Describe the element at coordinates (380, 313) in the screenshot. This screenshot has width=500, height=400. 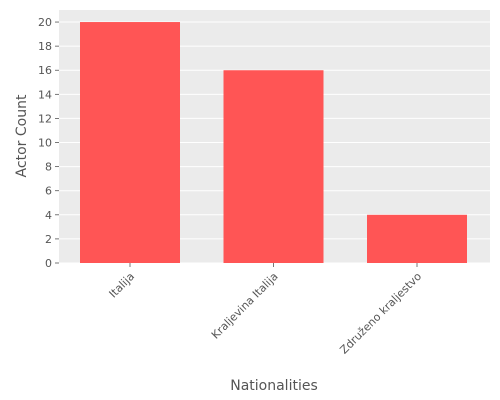
I see `x-tick-label: Združeno kraljestvo` at that location.